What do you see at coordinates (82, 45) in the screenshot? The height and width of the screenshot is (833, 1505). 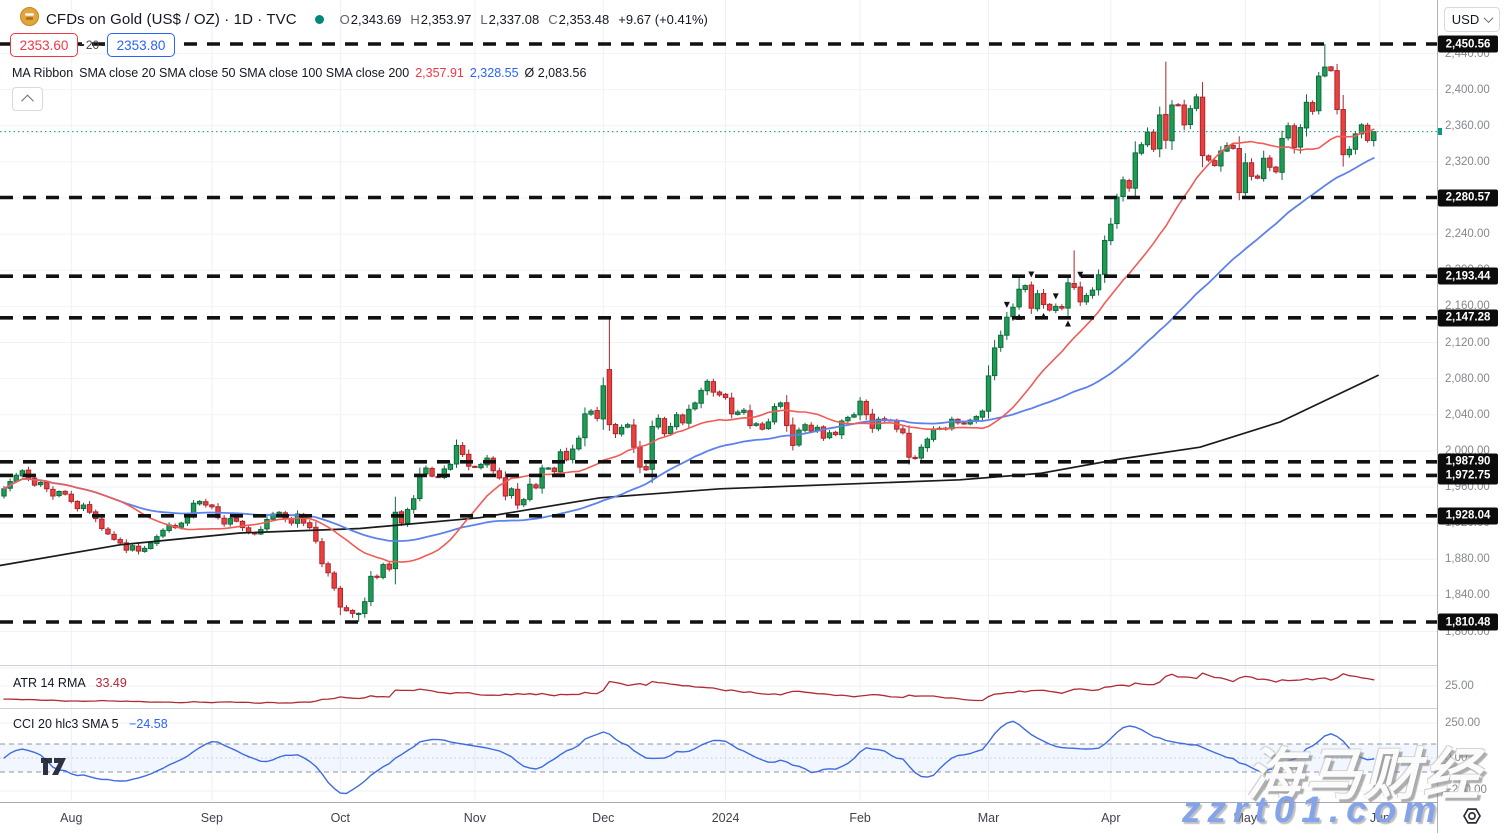 I see `spread-dash-left` at bounding box center [82, 45].